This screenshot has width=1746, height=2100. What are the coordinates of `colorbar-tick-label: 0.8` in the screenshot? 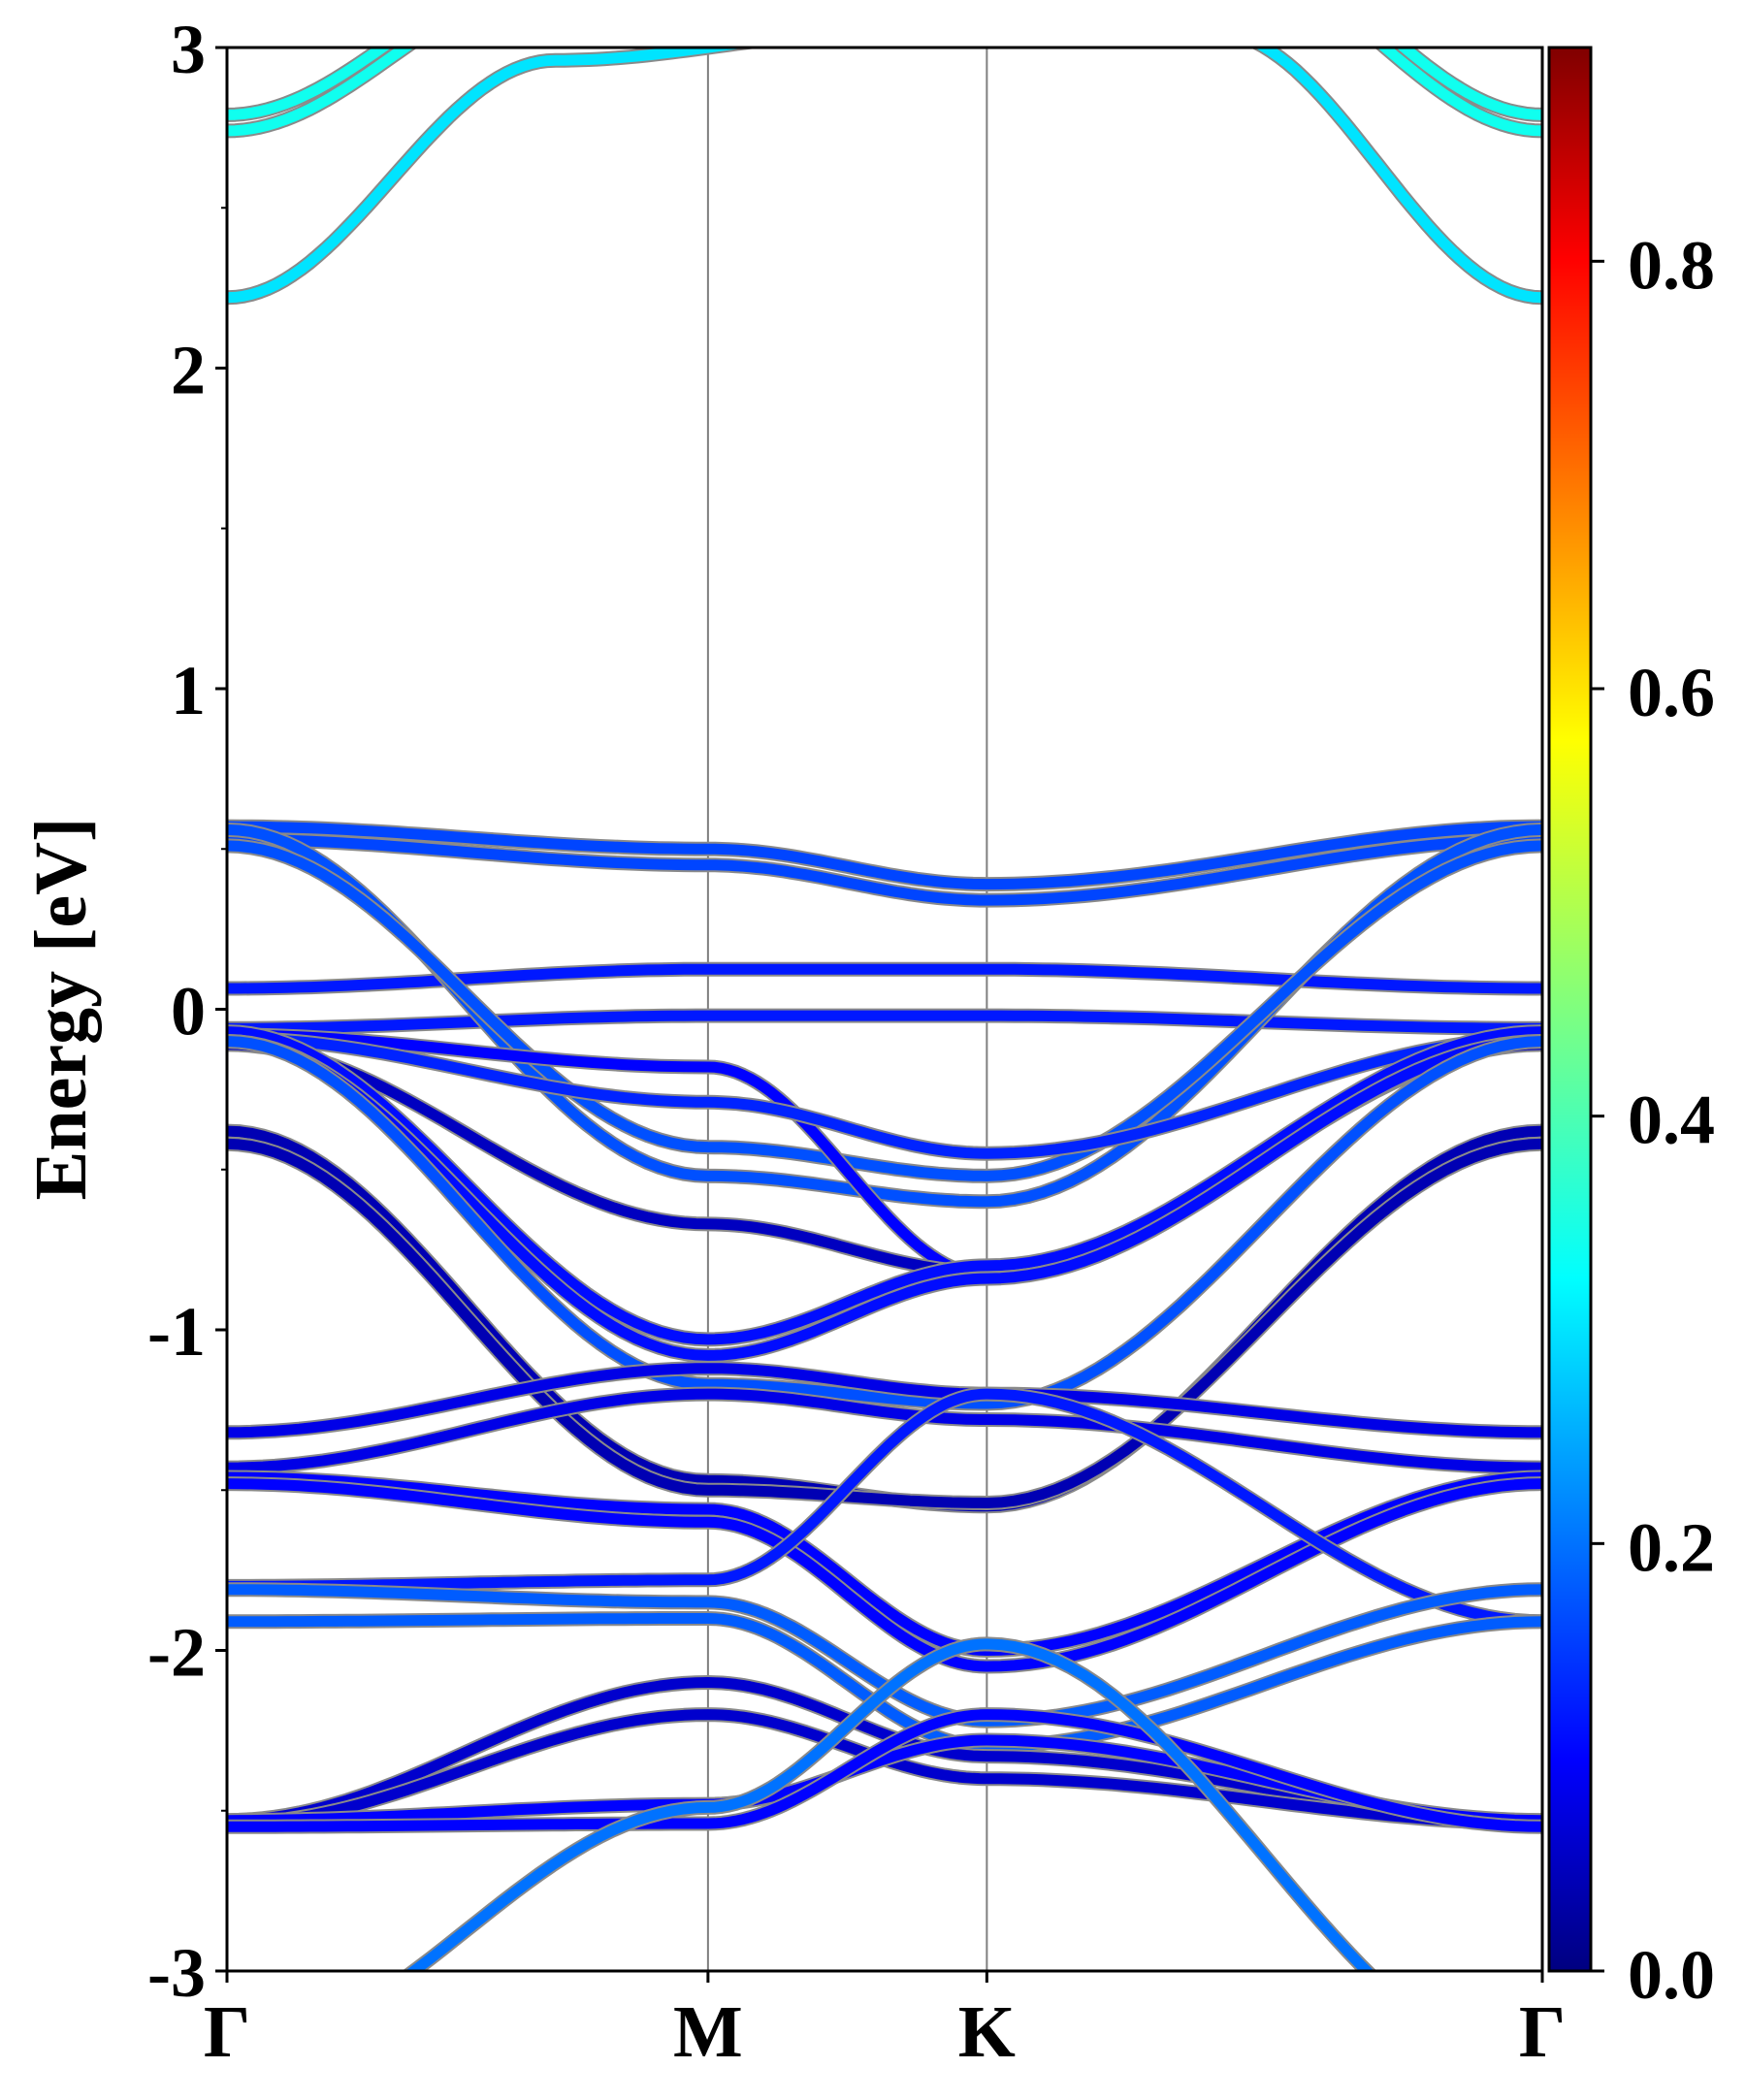 It's located at (1671, 265).